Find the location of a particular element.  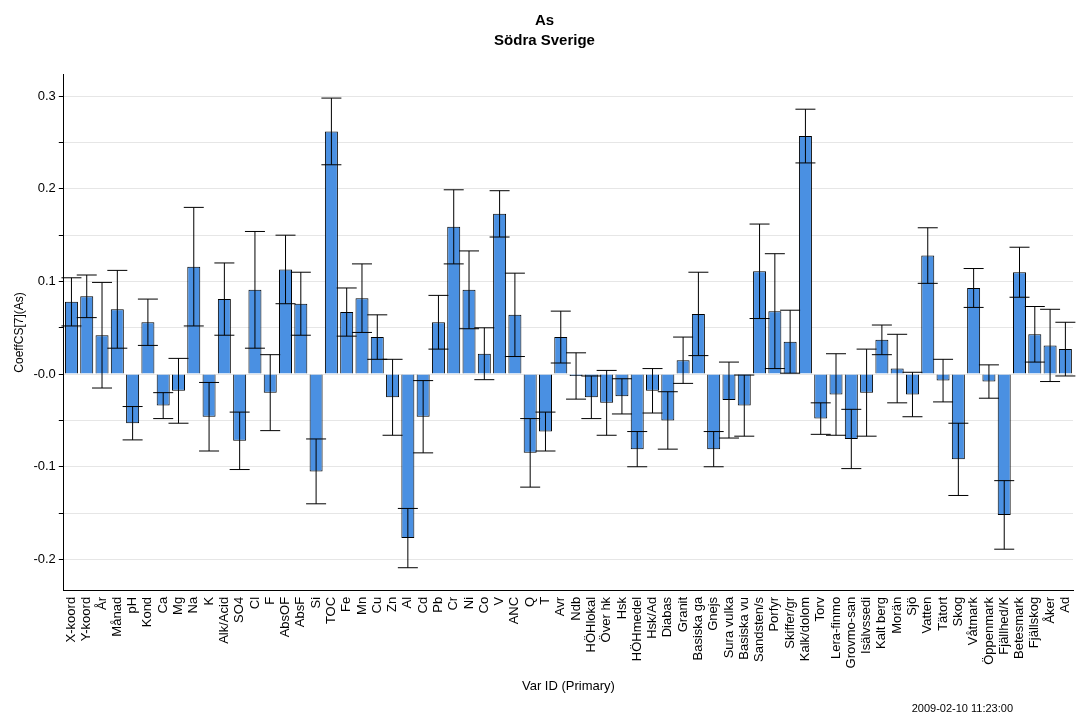

x-tick-label: Över hk is located at coordinates (606, 619).